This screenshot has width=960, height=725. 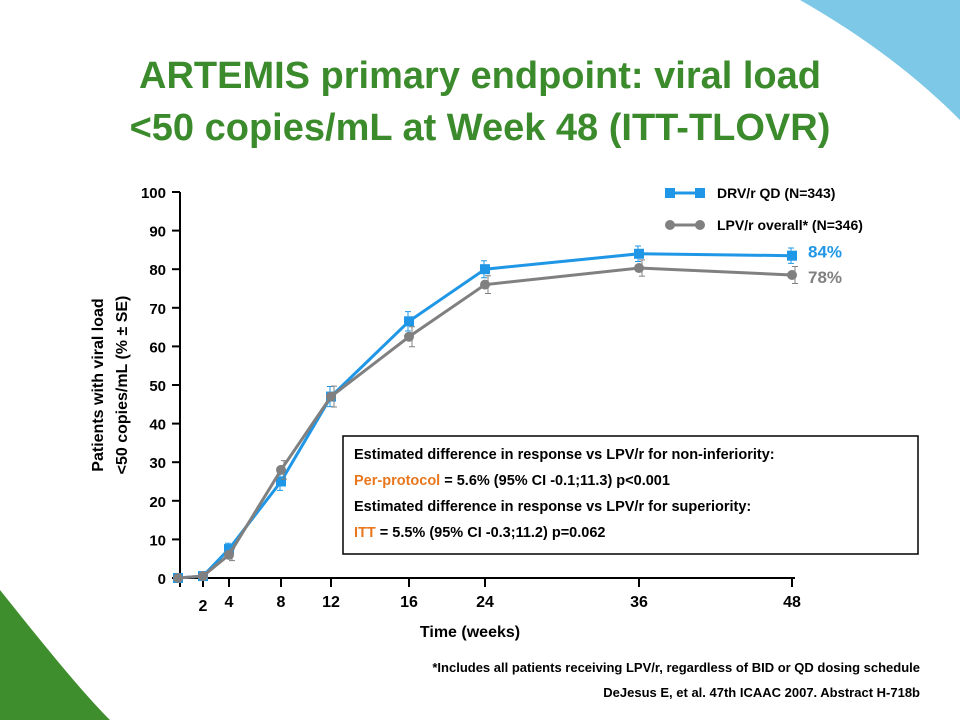 I want to click on annotation-text: Per-protocol, so click(x=397, y=481).